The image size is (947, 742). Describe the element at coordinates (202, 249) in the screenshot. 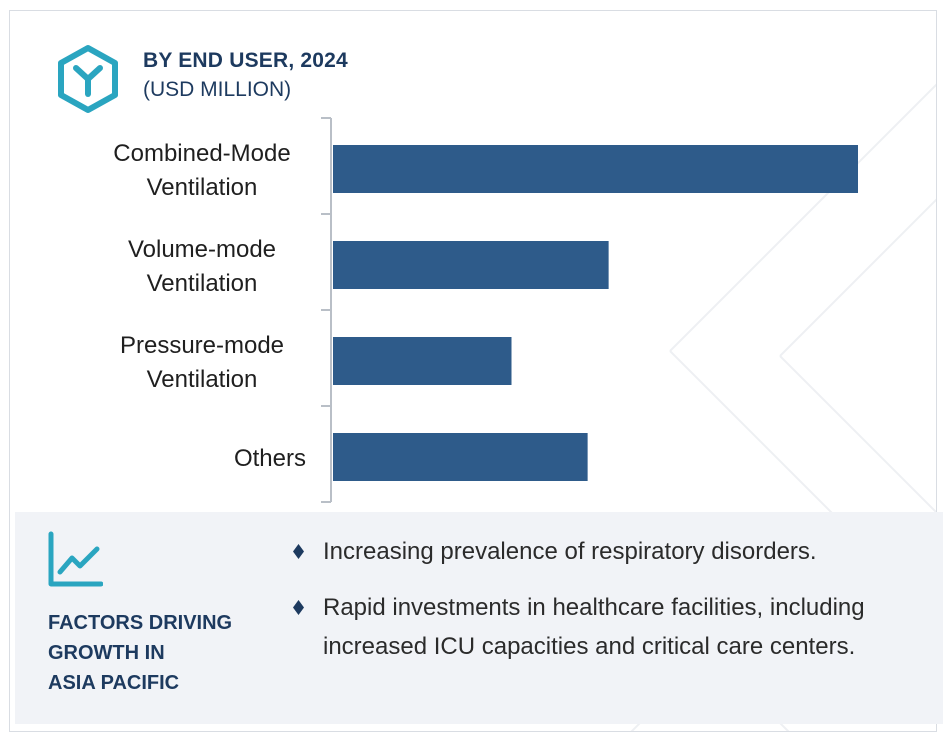

I see `category-label-line: Volume-mode` at that location.